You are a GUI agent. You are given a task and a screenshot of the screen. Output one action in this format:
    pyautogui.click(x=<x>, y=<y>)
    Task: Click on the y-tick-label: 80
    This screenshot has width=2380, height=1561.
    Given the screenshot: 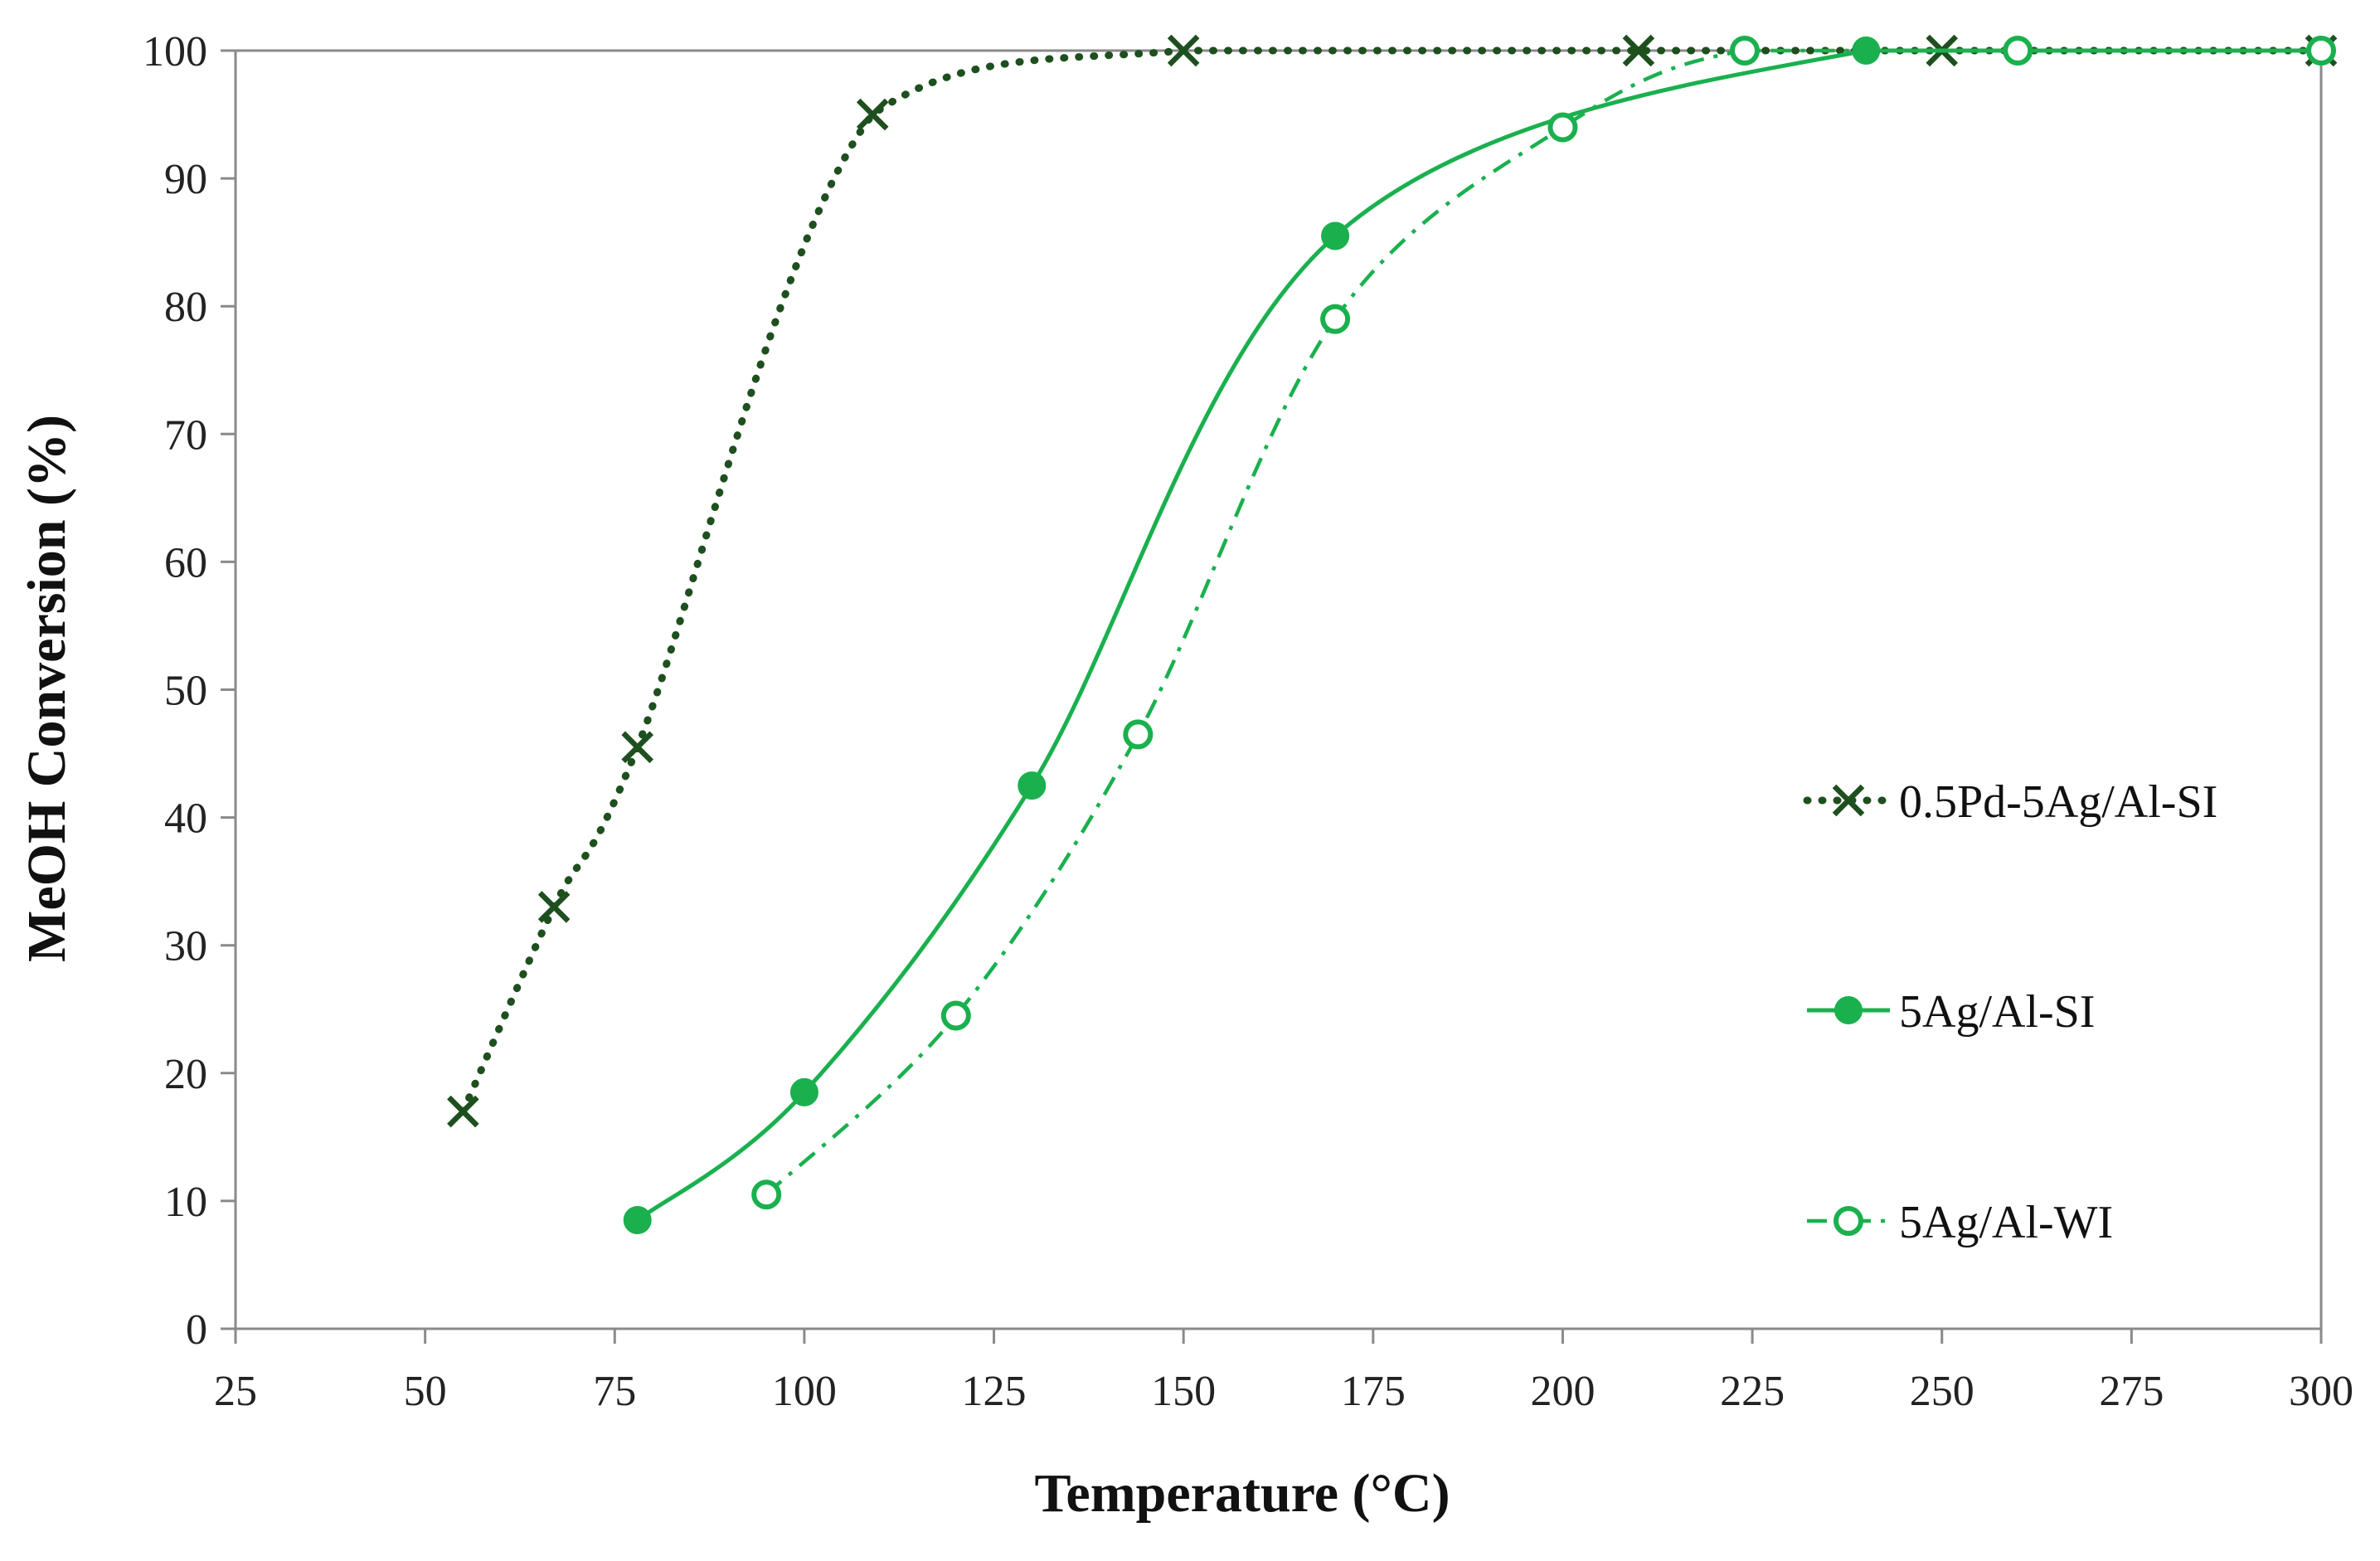 What is the action you would take?
    pyautogui.click(x=185, y=307)
    